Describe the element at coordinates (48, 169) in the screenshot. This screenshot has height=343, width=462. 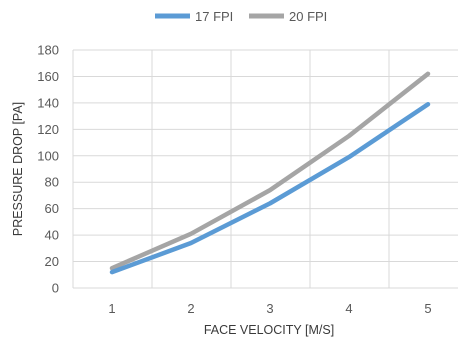
I see `y-axis-tick-labels: 0 20 40 60 80 100 120 140 160 180` at that location.